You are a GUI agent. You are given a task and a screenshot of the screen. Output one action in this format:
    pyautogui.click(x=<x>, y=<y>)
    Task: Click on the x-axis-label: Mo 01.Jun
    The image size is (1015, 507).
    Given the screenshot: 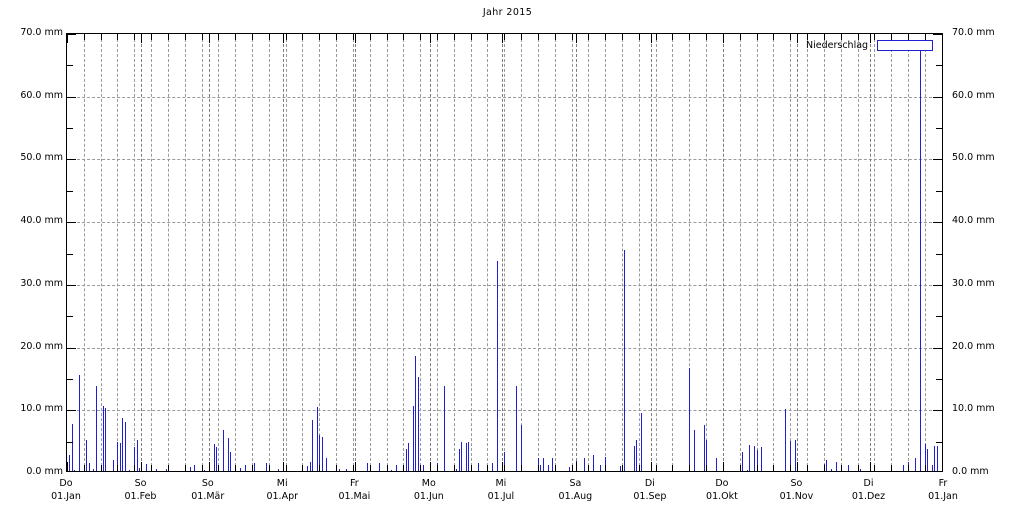 What is the action you would take?
    pyautogui.click(x=429, y=490)
    